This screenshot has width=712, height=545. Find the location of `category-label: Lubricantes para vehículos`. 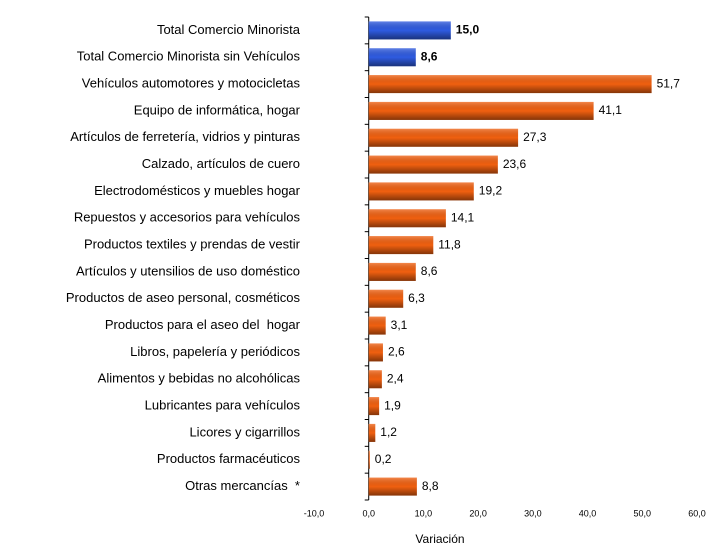

category-label: Lubricantes para vehículos is located at coordinates (223, 405).